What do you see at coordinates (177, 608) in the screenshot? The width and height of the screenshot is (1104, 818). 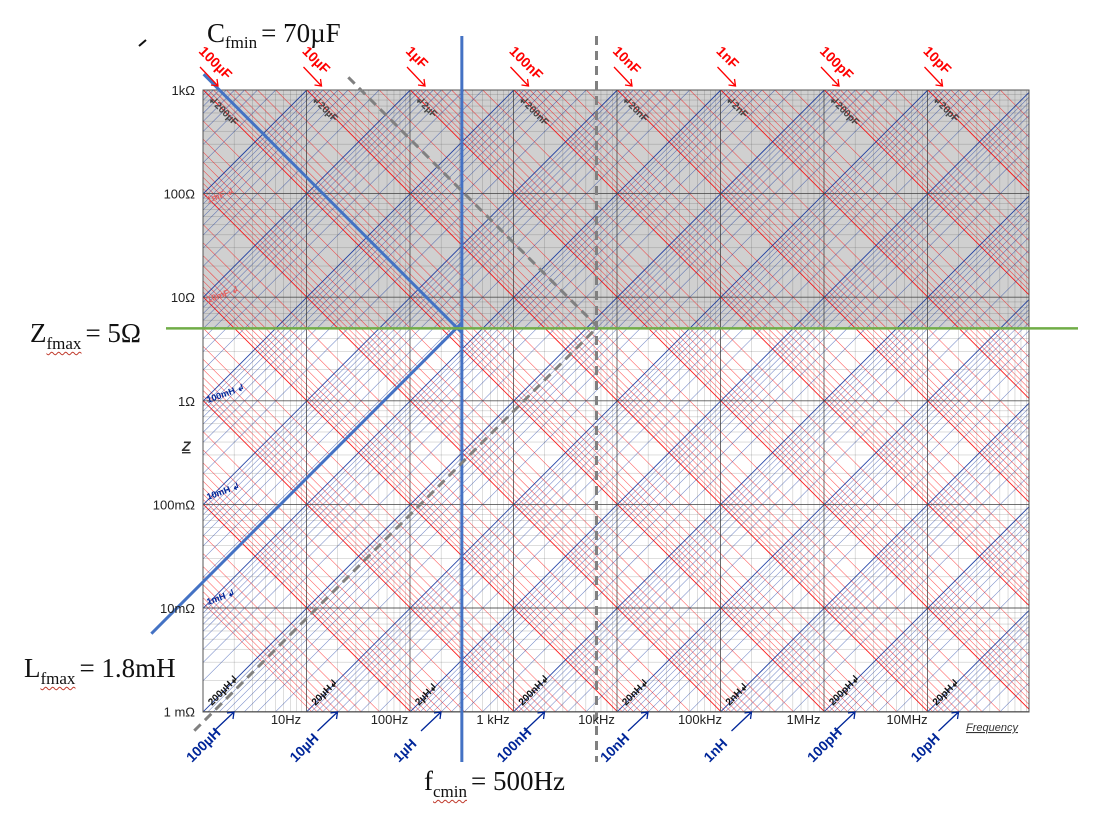 I see `y-tick-label: 10mΩ` at bounding box center [177, 608].